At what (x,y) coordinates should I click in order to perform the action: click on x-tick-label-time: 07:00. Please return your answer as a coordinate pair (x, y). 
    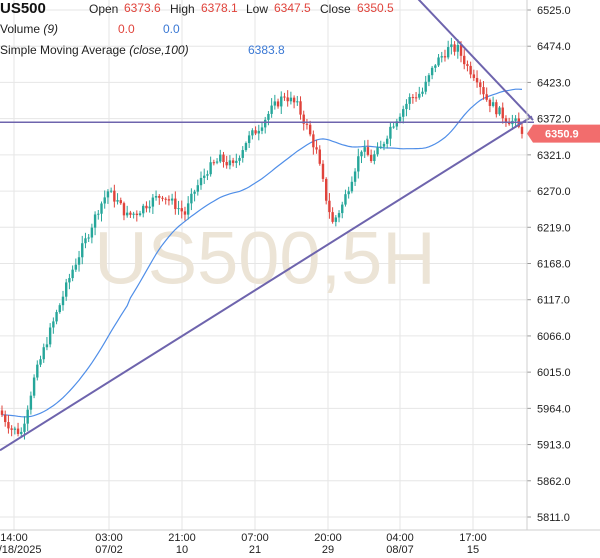
    Looking at the image, I should click on (255, 538).